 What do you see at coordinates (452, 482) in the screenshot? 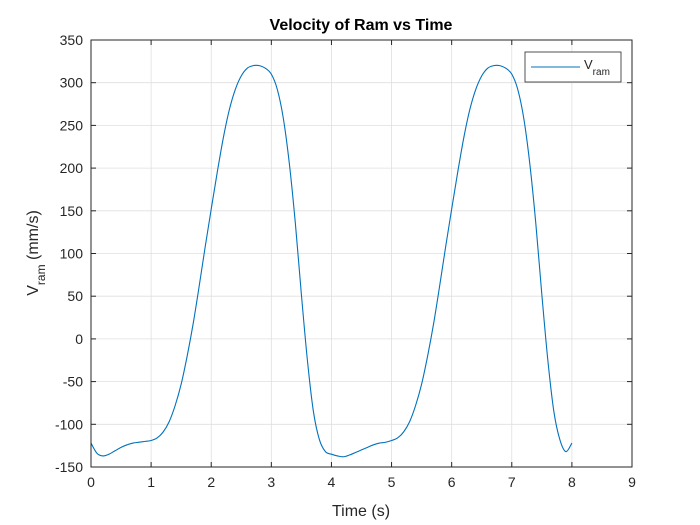
I see `x-tick-label: 6` at bounding box center [452, 482].